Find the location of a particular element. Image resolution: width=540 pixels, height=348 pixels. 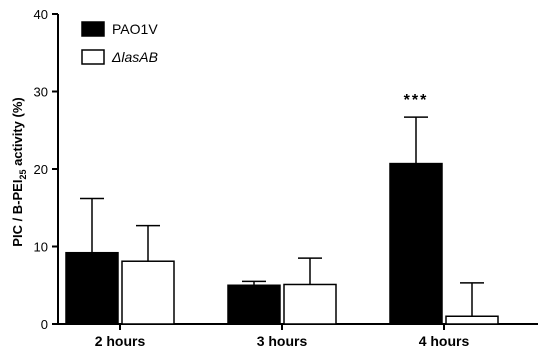

legend: PAO1V ΔlasAB is located at coordinates (119, 43).